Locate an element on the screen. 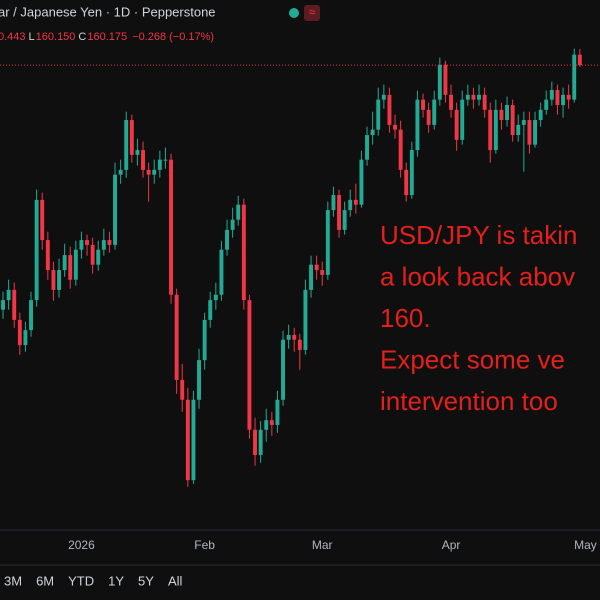 The width and height of the screenshot is (600, 600). x-tick-label: May is located at coordinates (585, 545).